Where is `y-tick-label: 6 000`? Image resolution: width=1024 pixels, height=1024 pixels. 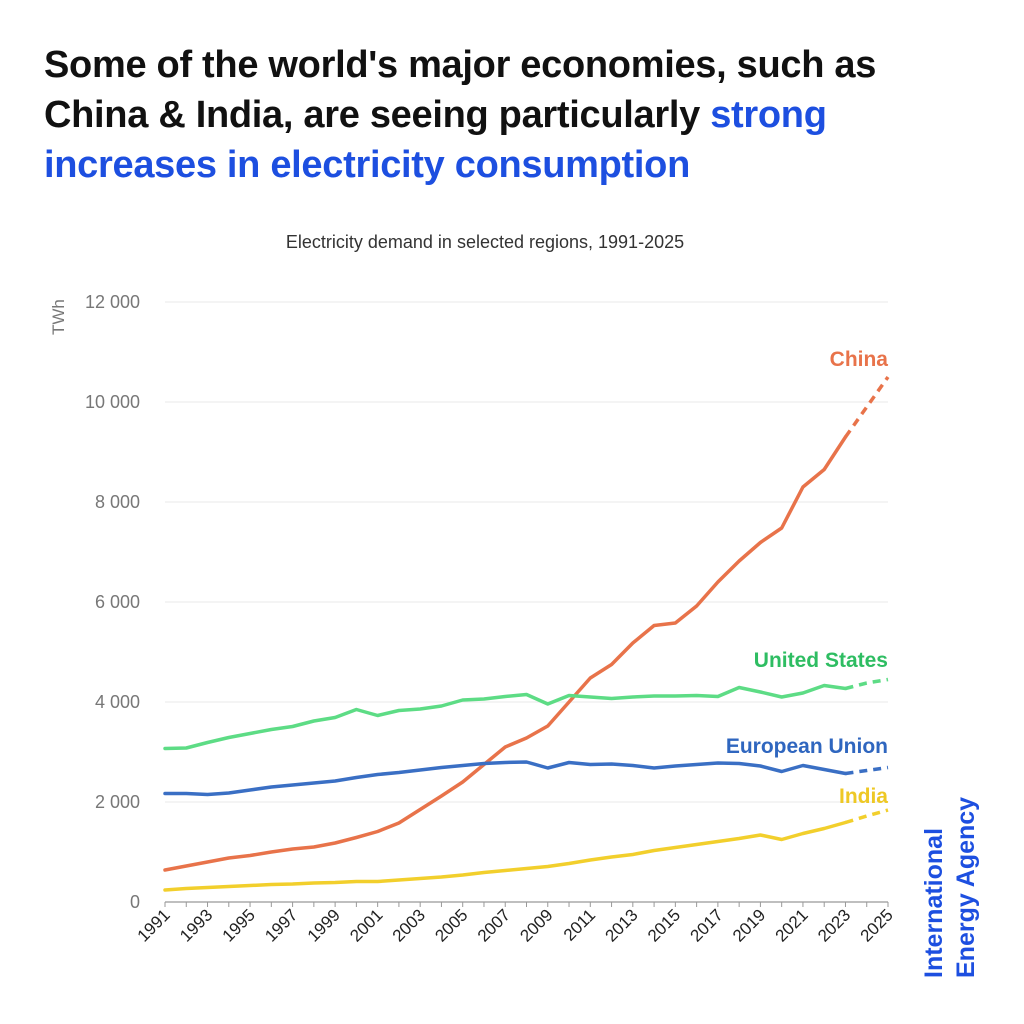
y-tick-label: 6 000 is located at coordinates (117, 602).